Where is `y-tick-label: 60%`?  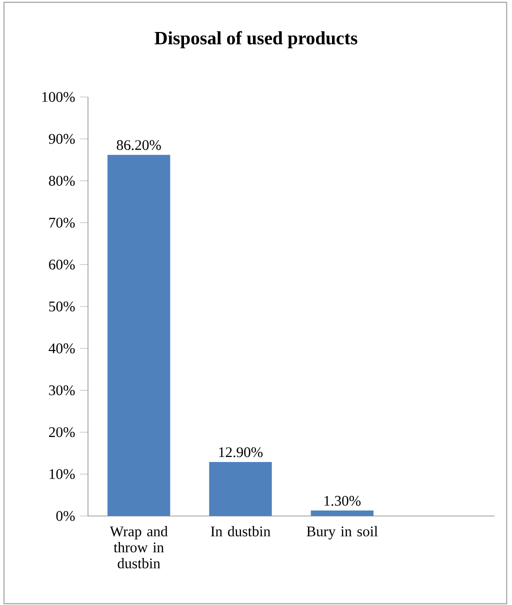
y-tick-label: 60% is located at coordinates (62, 265).